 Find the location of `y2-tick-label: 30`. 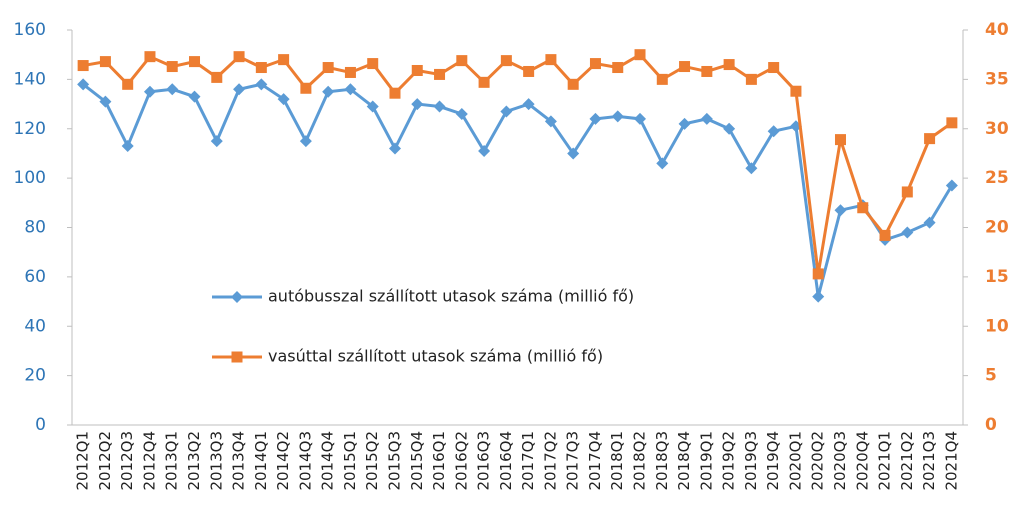

y2-tick-label: 30 is located at coordinates (997, 129).